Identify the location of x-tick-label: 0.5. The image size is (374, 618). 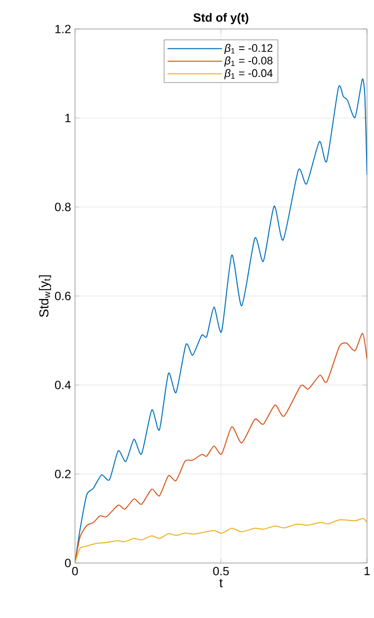
(221, 571).